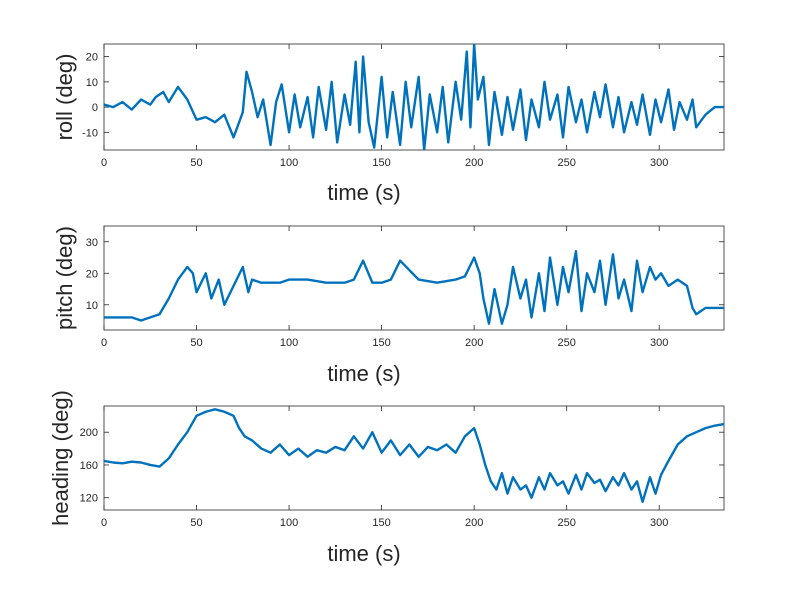 This screenshot has width=800, height=600. Describe the element at coordinates (104, 343) in the screenshot. I see `pitch-xtick-label: 0` at that location.